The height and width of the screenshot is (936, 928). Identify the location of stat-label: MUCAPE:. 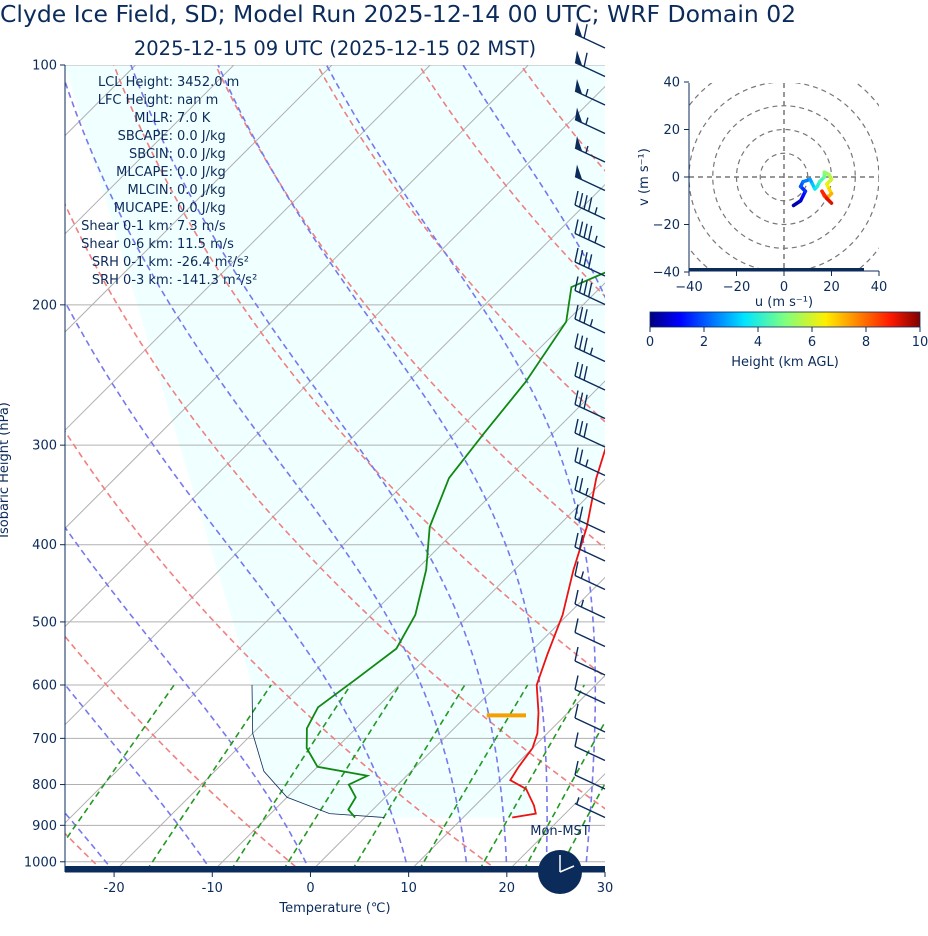
(143, 208).